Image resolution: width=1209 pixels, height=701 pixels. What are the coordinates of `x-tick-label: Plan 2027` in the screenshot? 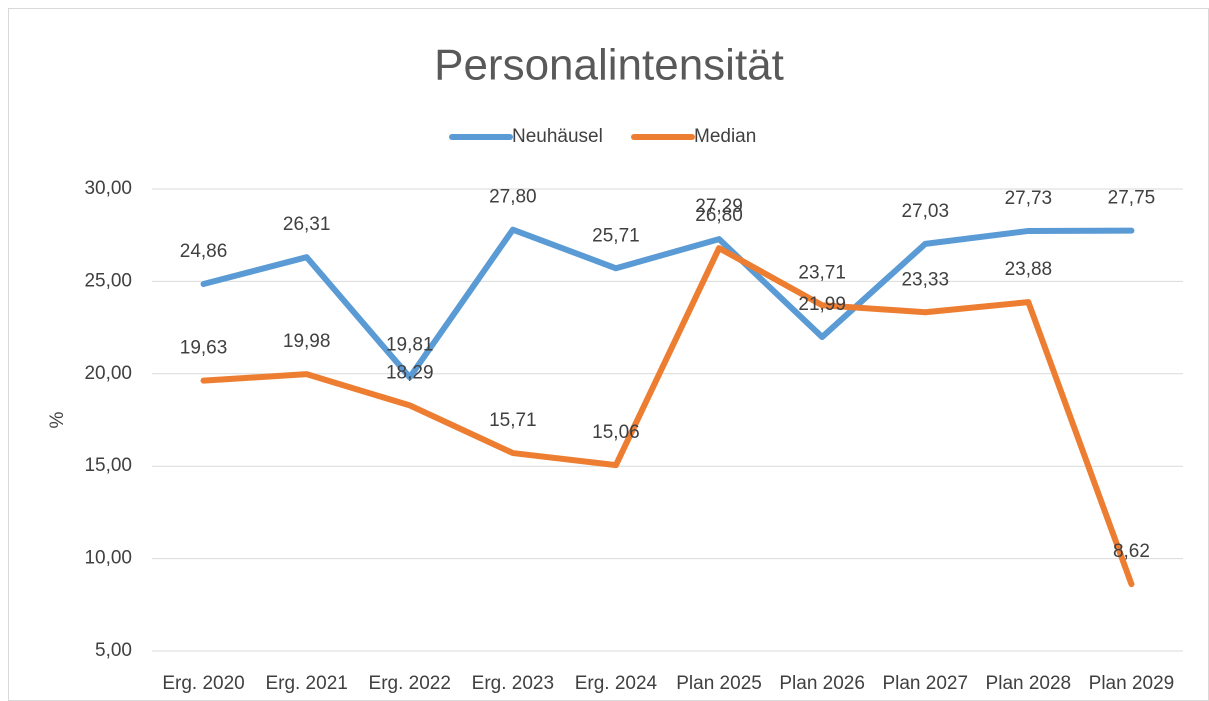 It's located at (925, 683).